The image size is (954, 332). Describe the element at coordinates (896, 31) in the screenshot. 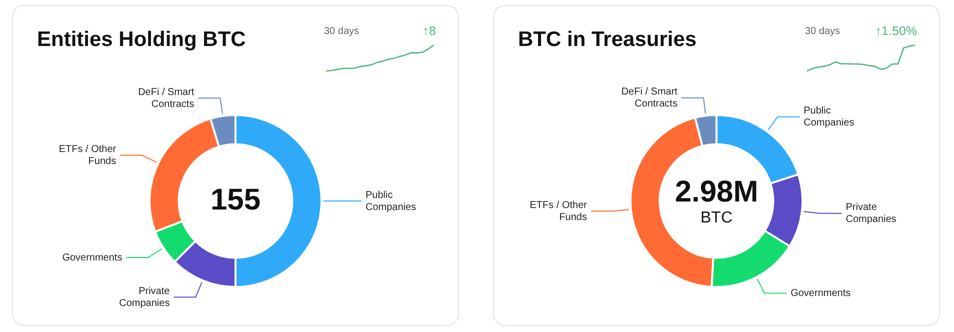

I see `text: ↑1.50%` at that location.